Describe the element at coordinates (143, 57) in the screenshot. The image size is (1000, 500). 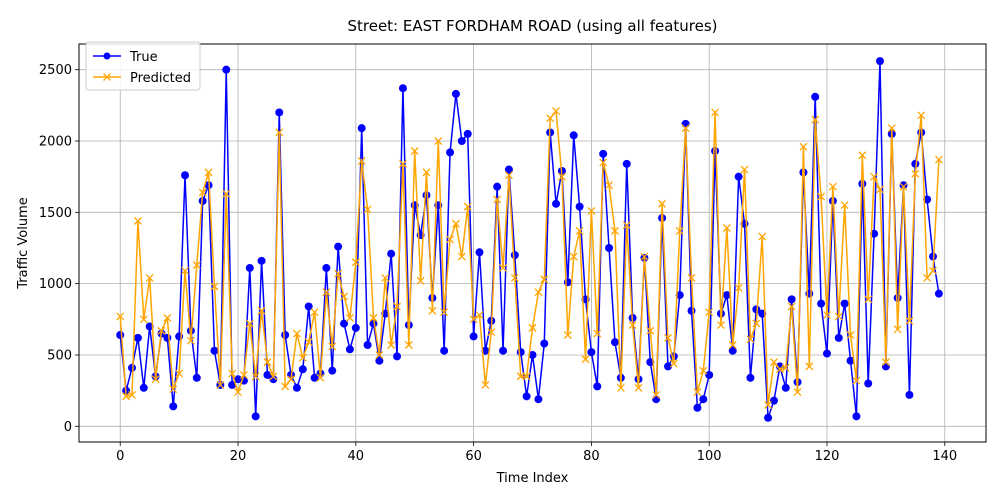
I see `legend-true-label: True` at that location.